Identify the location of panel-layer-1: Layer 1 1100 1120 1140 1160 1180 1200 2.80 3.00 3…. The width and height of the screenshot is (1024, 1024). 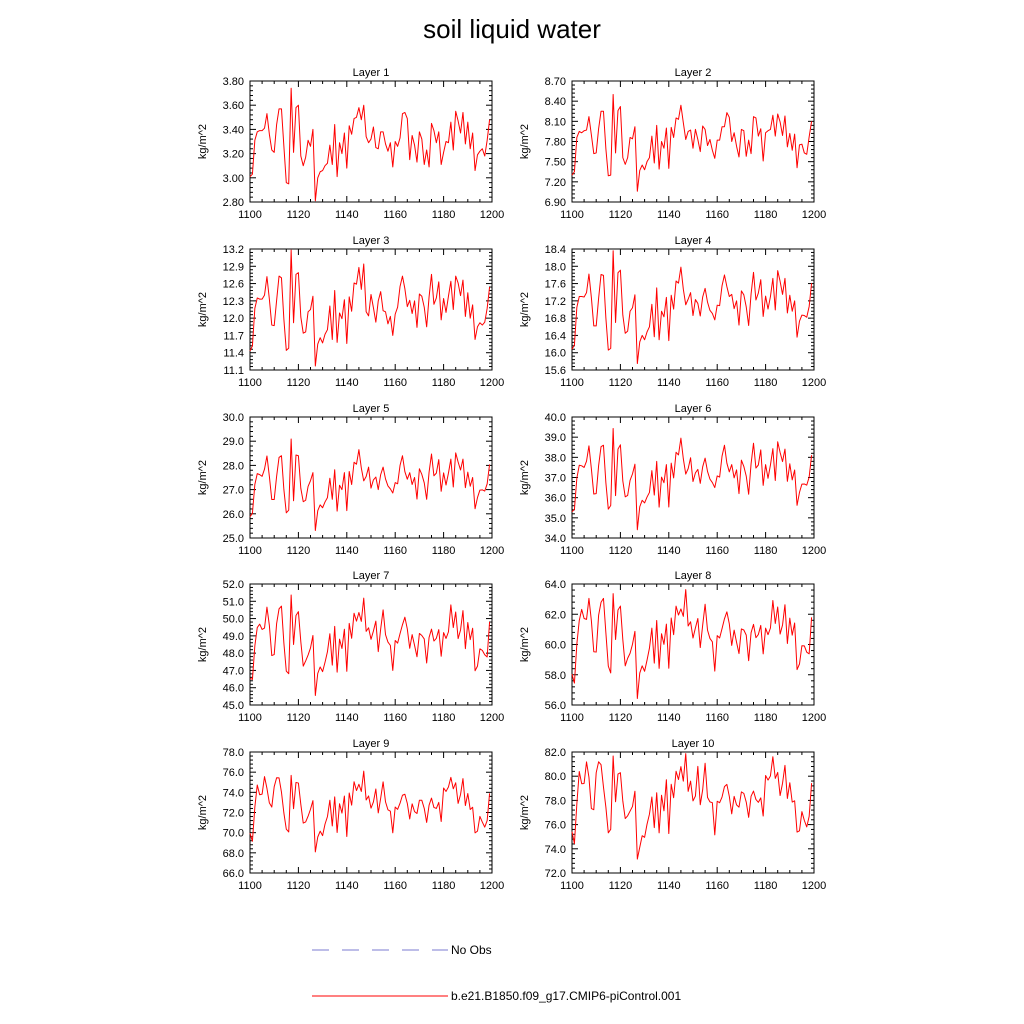
(350, 144).